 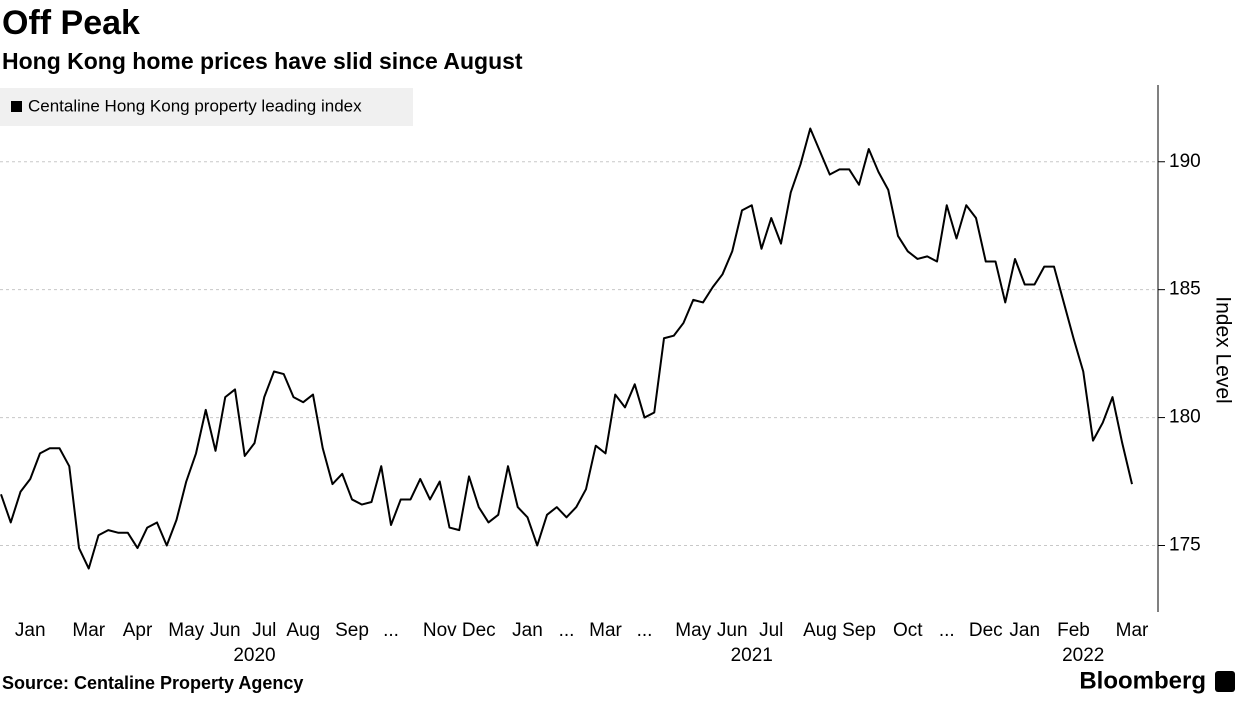 I want to click on y-tick-label: 185, so click(x=1185, y=289).